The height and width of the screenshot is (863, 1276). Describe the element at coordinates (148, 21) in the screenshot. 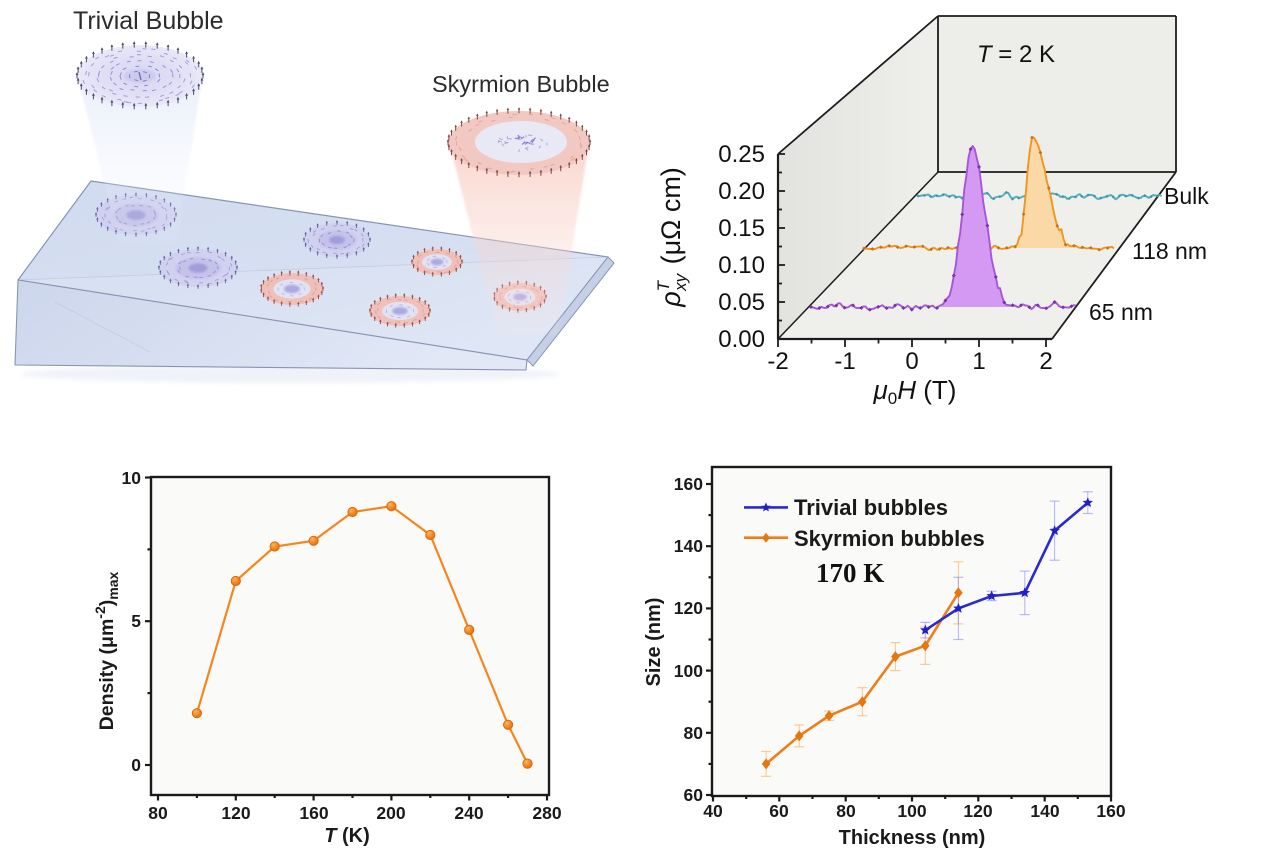

I see `svg-text: Trivial Bubble` at that location.